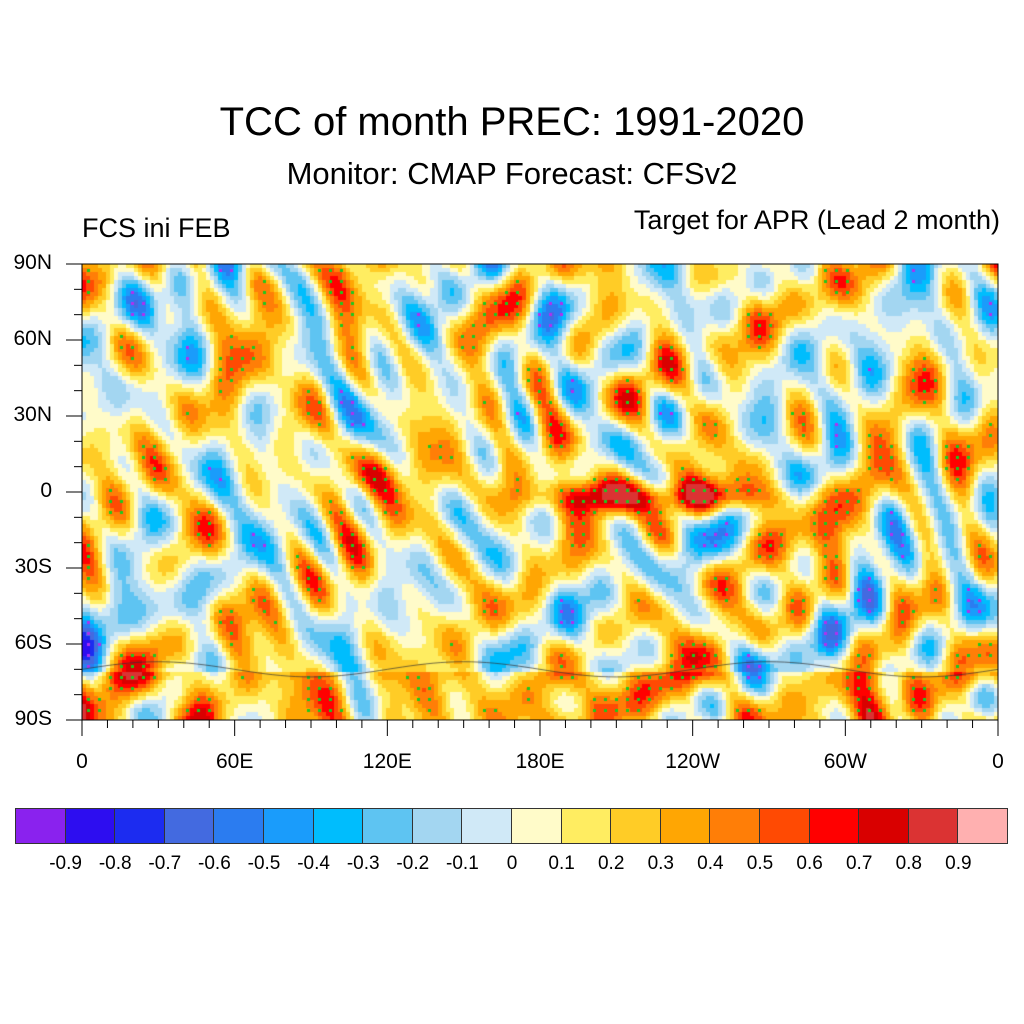  I want to click on y-tick-label: 60S, so click(33, 642).